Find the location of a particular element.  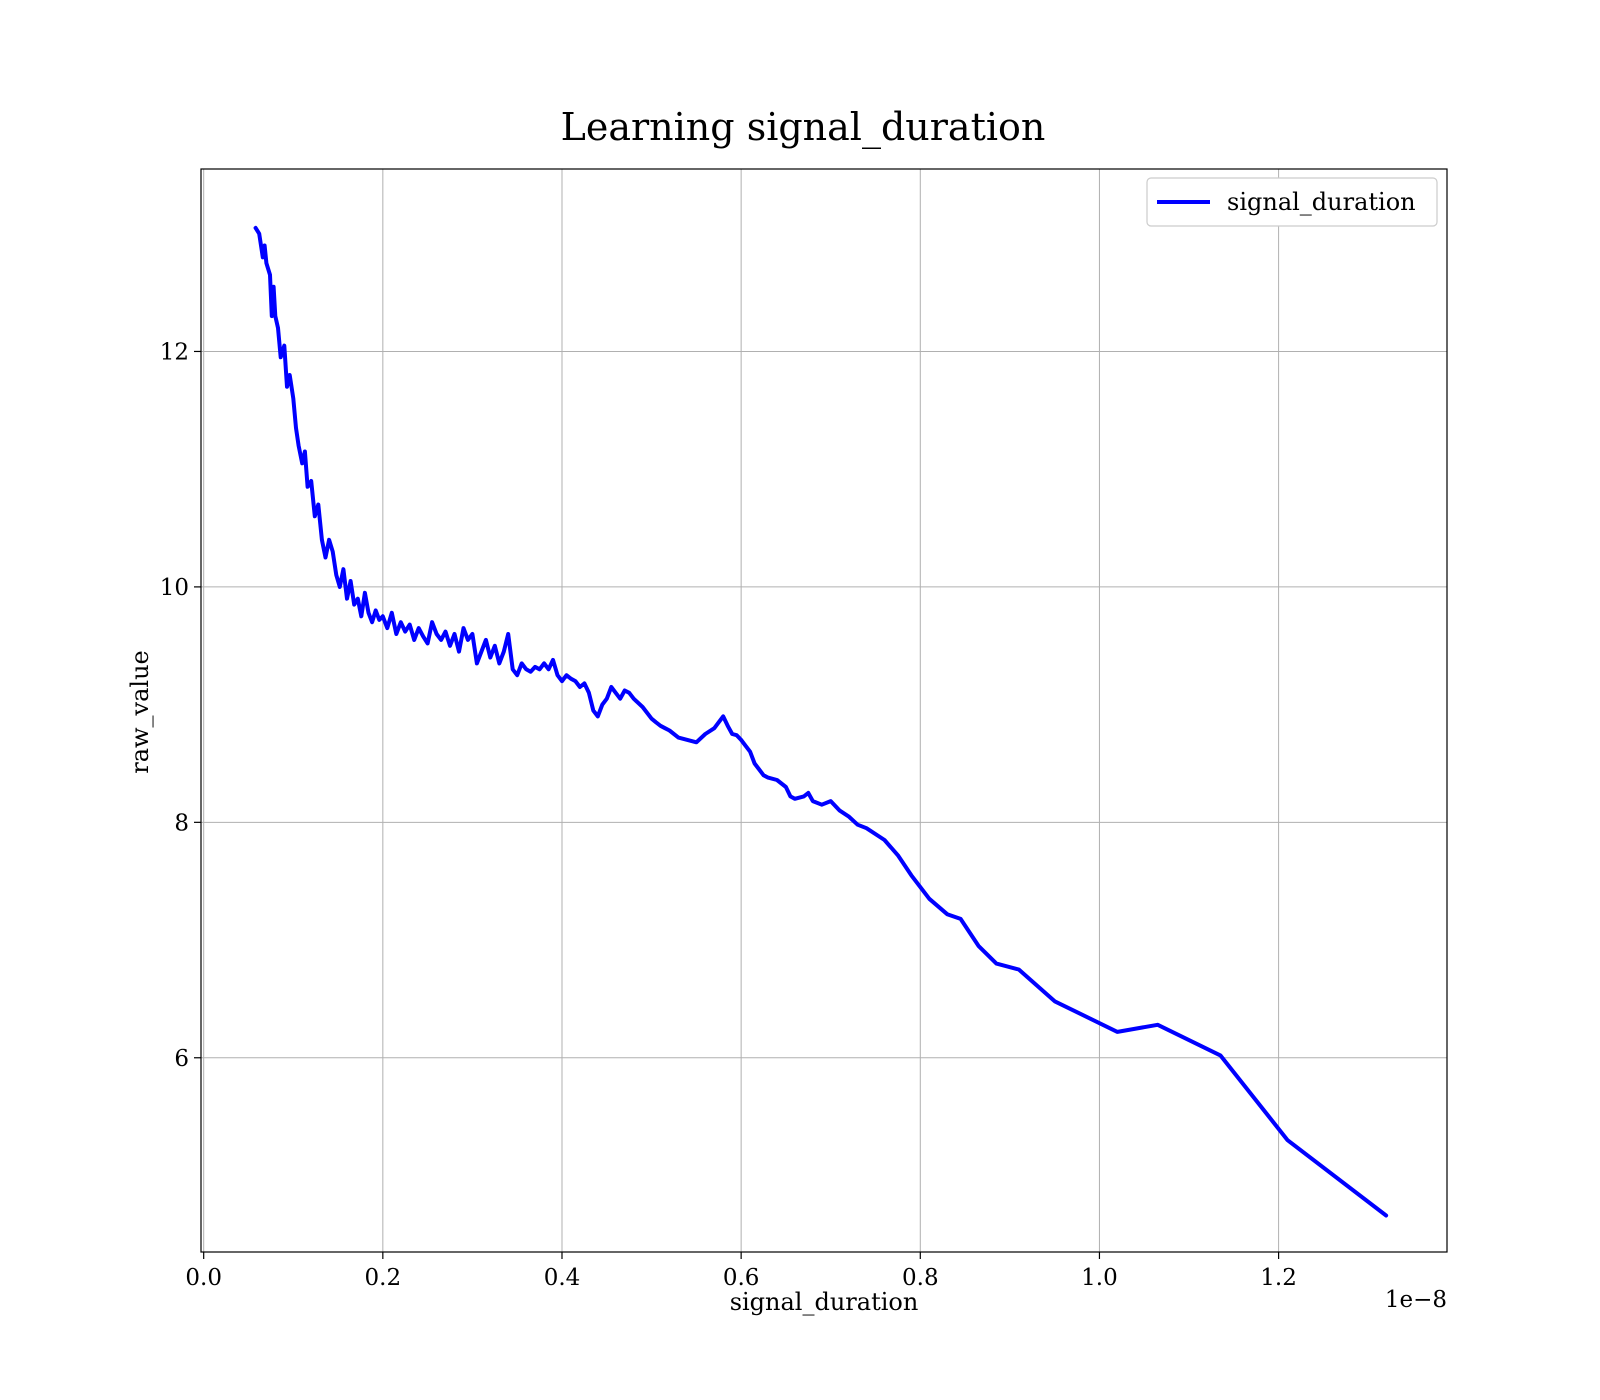

x-axis-label: signal_duration is located at coordinates (824, 1302).